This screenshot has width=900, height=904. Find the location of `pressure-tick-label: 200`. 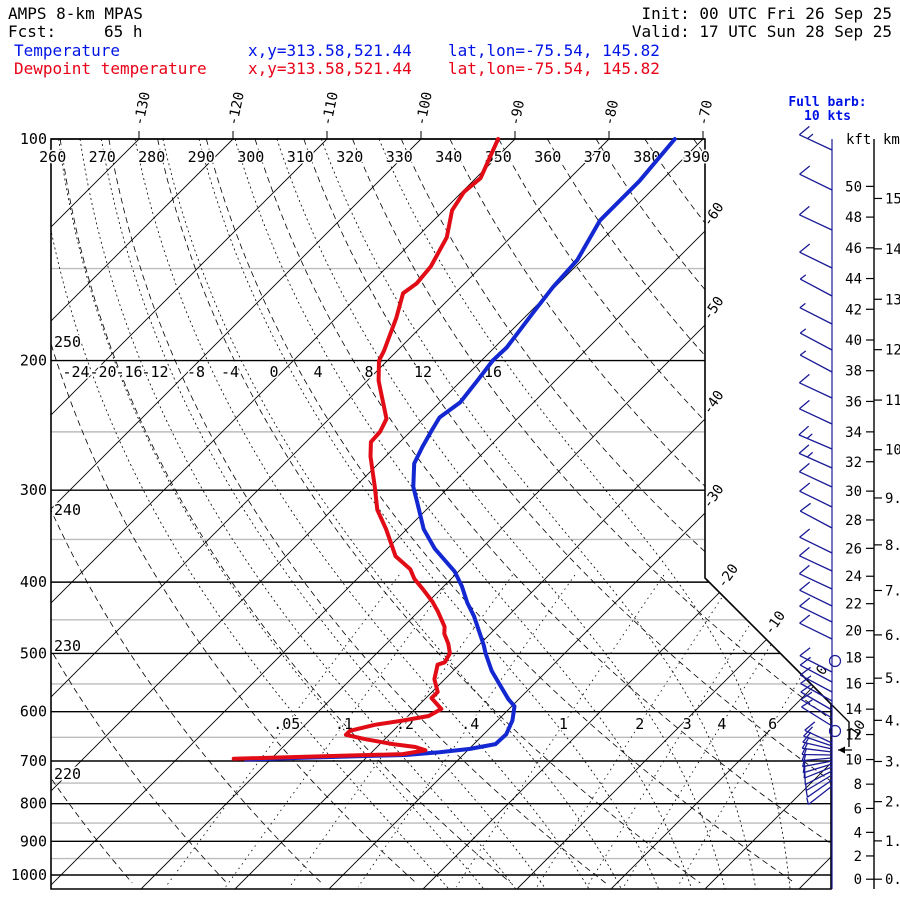

pressure-tick-label: 200 is located at coordinates (33, 361).